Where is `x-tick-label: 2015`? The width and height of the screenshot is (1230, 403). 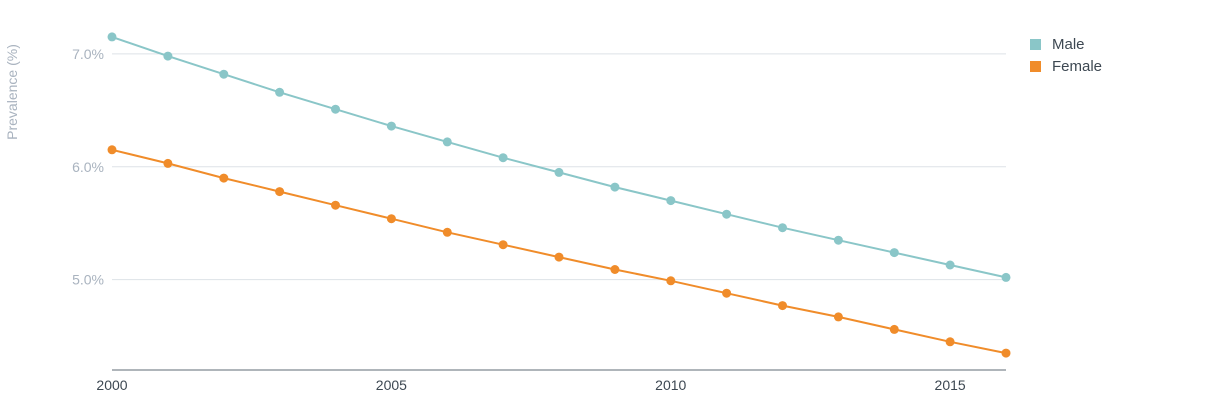 x-tick-label: 2015 is located at coordinates (950, 385).